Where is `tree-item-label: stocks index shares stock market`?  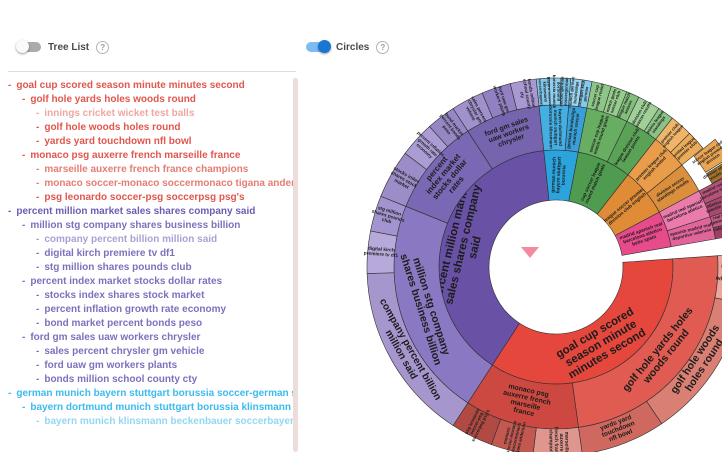 tree-item-label: stocks index shares stock market is located at coordinates (124, 295).